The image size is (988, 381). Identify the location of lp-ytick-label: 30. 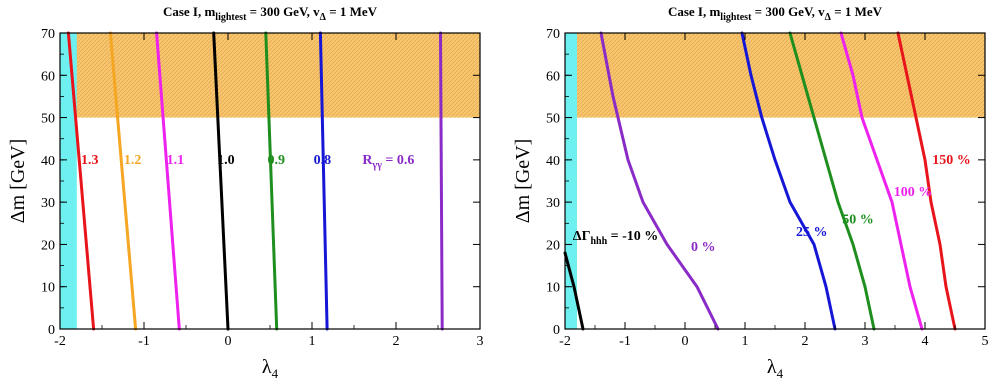
(48, 203).